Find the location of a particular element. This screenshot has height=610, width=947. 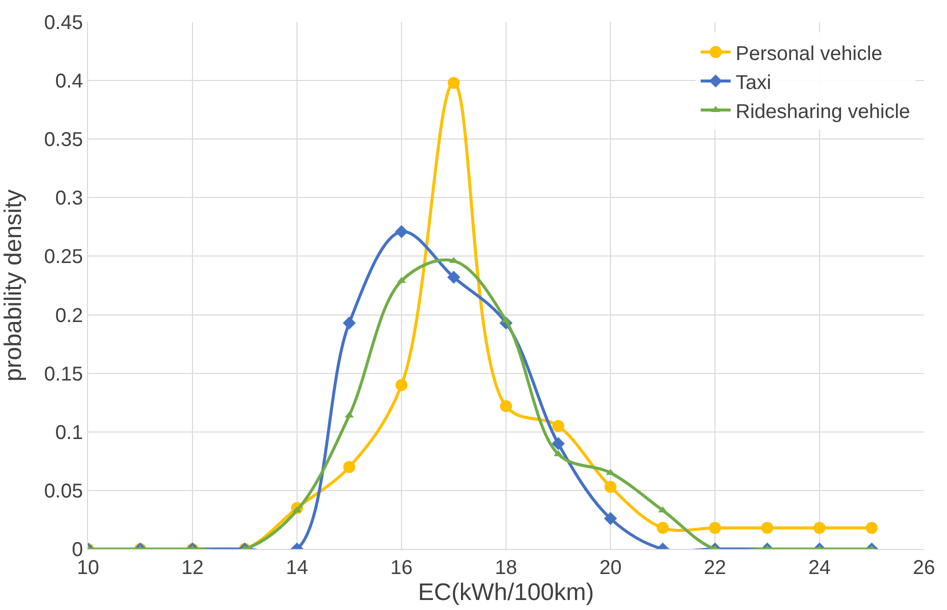

legend-label: Ridesharing vehicle is located at coordinates (823, 111).